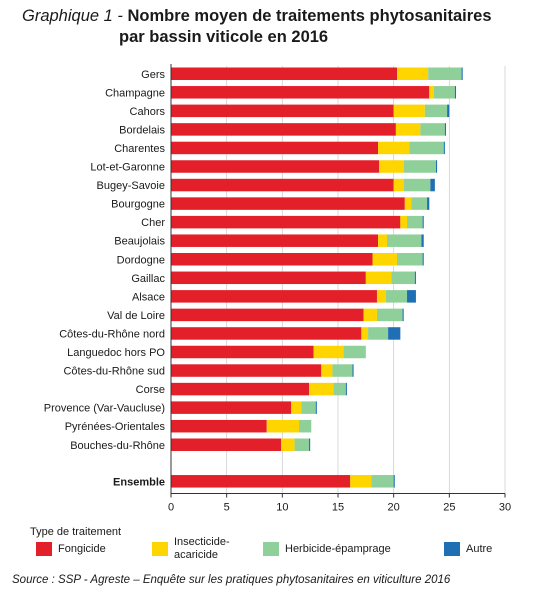 This screenshot has height=597, width=552. I want to click on legend-label-insecticide: Insecticide-acaricide, so click(202, 548).